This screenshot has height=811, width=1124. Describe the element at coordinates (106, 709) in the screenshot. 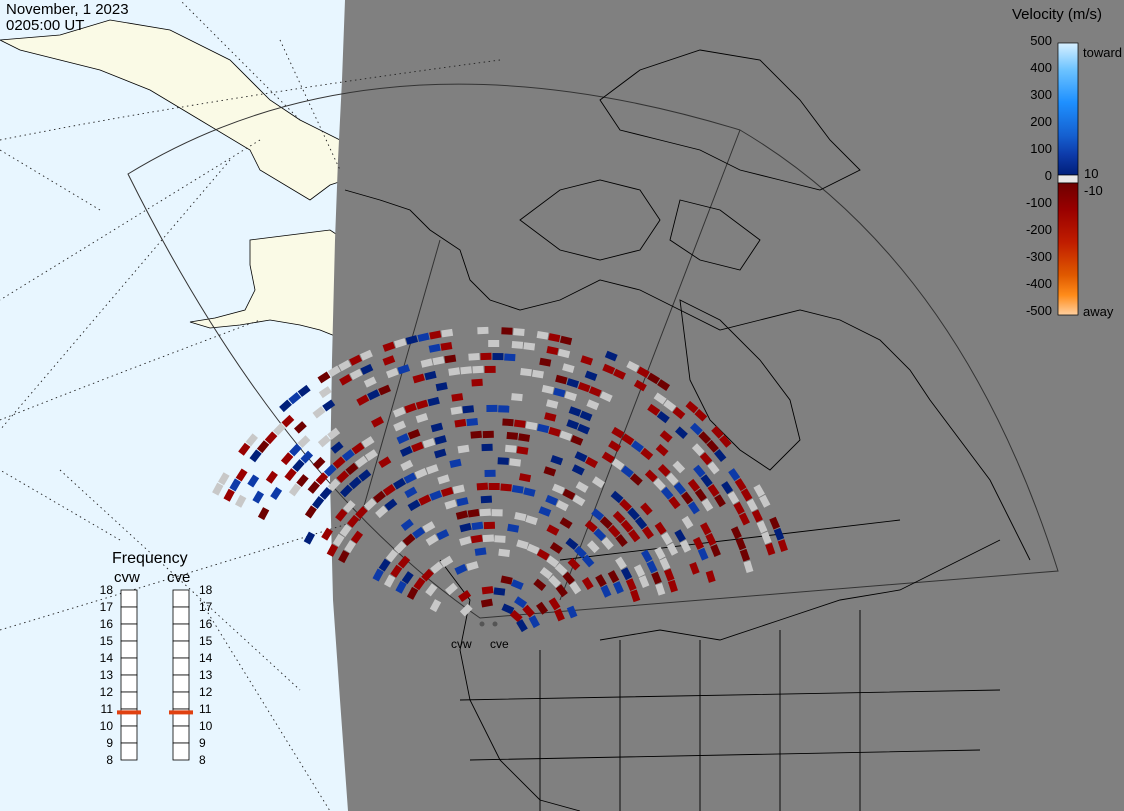

I see `frequency-tick-left: 11` at that location.